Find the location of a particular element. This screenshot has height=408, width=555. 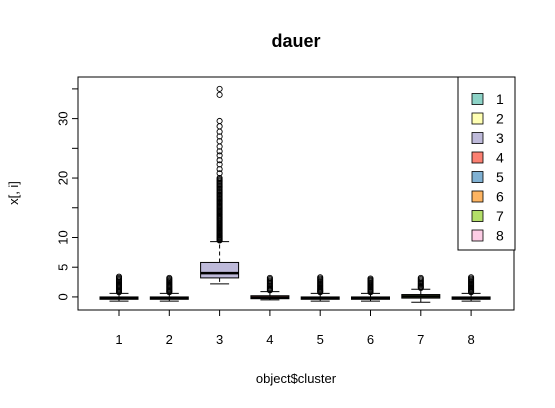

x-tick-label-8: 8 is located at coordinates (470, 339).